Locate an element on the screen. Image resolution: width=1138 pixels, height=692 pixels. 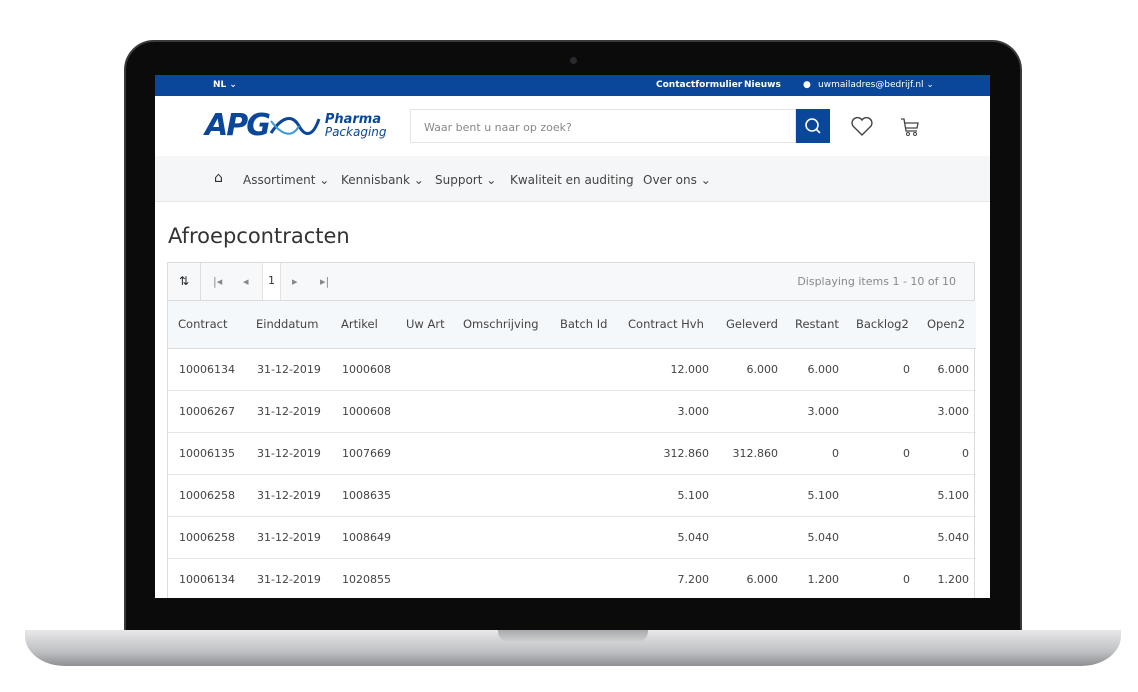
cart-icon is located at coordinates (910, 127).